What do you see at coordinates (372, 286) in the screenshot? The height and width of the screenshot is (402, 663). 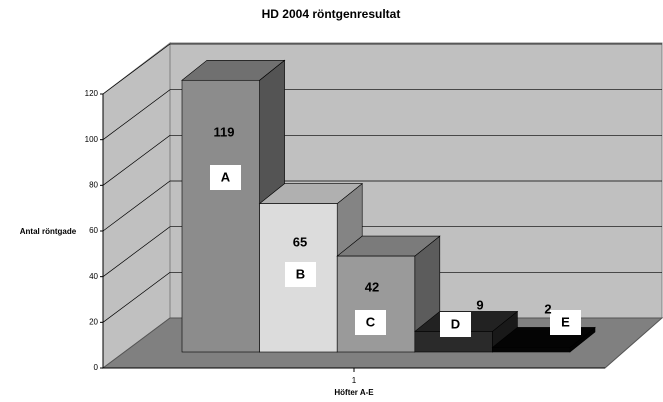 I see `data-label: 42` at bounding box center [372, 286].